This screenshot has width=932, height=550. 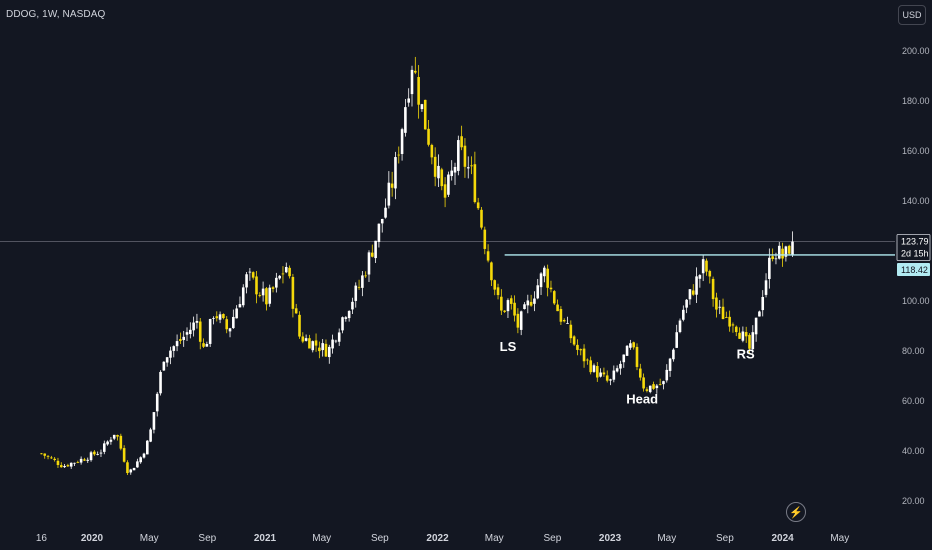 I want to click on flash-icon: ⚡, so click(x=796, y=512).